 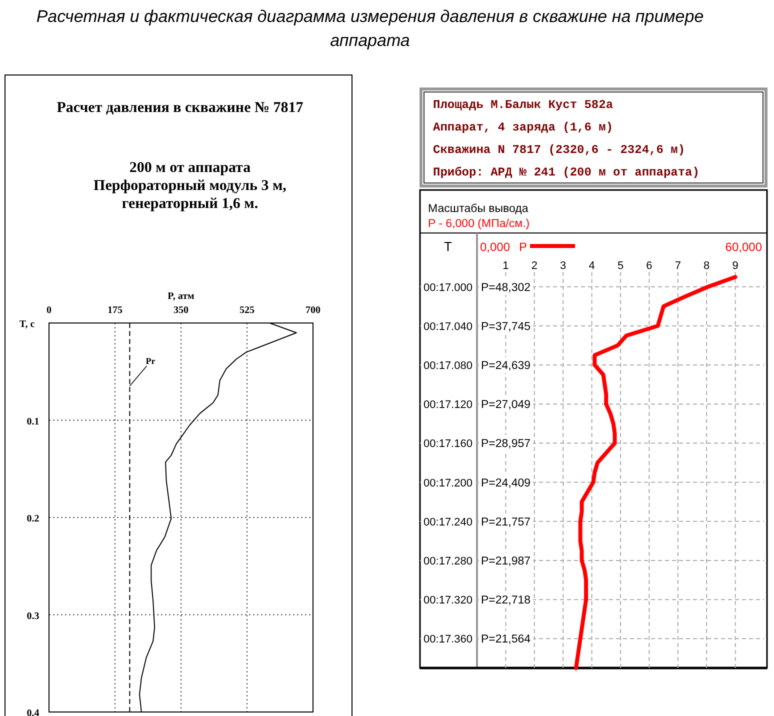 What do you see at coordinates (479, 224) in the screenshot?
I see `text: P - 6,000 (МПа/см.)` at bounding box center [479, 224].